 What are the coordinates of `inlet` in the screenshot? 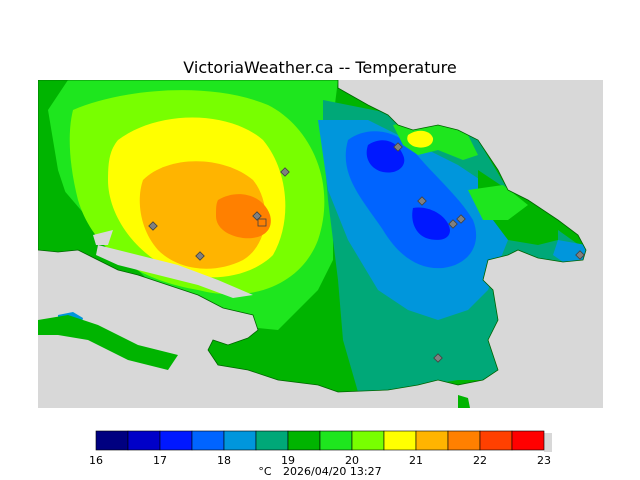 It's located at (103, 237).